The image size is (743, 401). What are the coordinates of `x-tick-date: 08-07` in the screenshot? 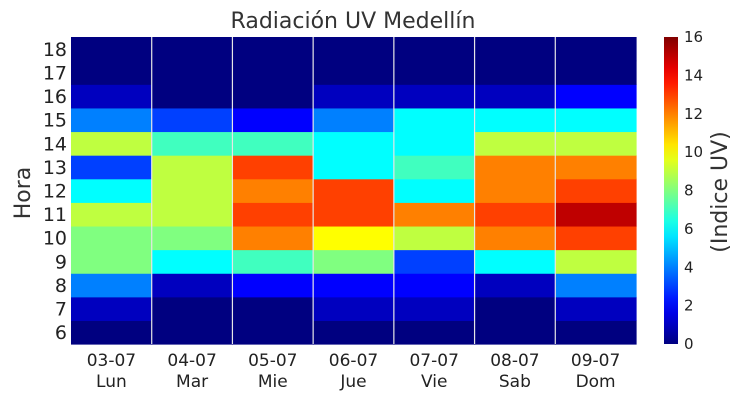 It's located at (514, 361).